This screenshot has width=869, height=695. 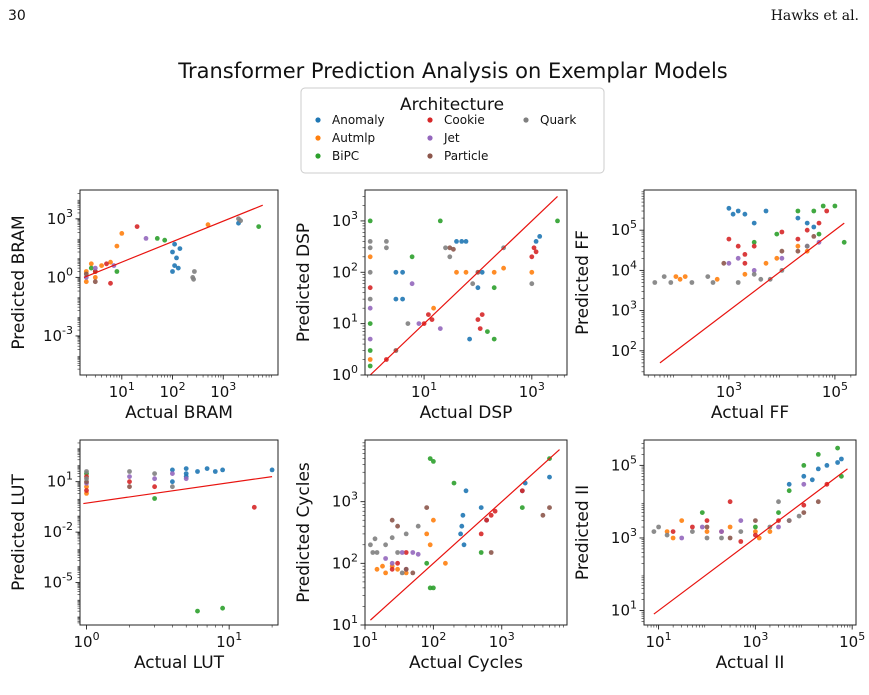 What do you see at coordinates (456, 120) in the screenshot?
I see `legend-entry: Cookie` at bounding box center [456, 120].